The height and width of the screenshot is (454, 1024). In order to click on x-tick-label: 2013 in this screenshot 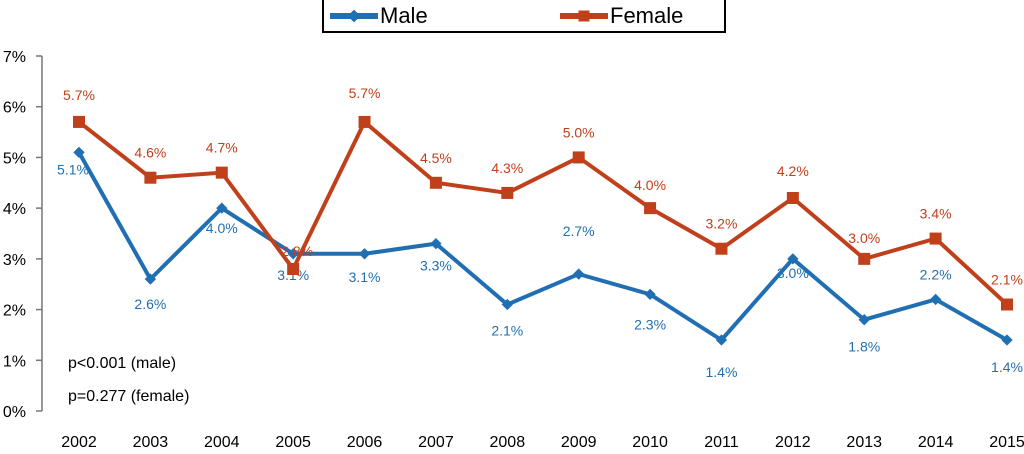, I will do `click(864, 442)`.